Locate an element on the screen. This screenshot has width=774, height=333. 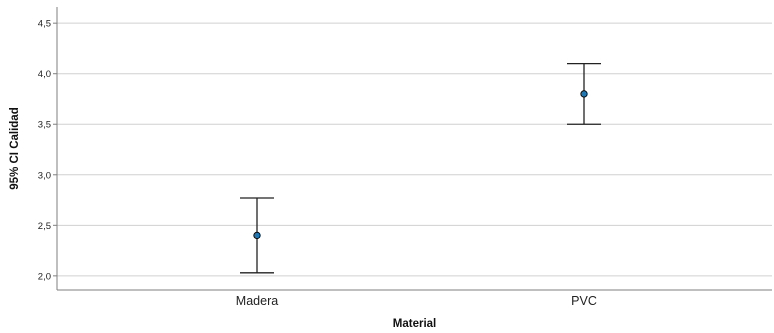
y-tick-label: 4,0 is located at coordinates (44, 74).